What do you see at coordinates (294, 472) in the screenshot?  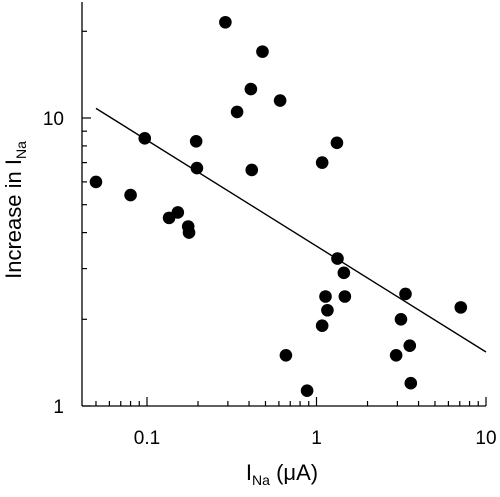 I see `x-axis-title-unit: (μA)` at bounding box center [294, 472].